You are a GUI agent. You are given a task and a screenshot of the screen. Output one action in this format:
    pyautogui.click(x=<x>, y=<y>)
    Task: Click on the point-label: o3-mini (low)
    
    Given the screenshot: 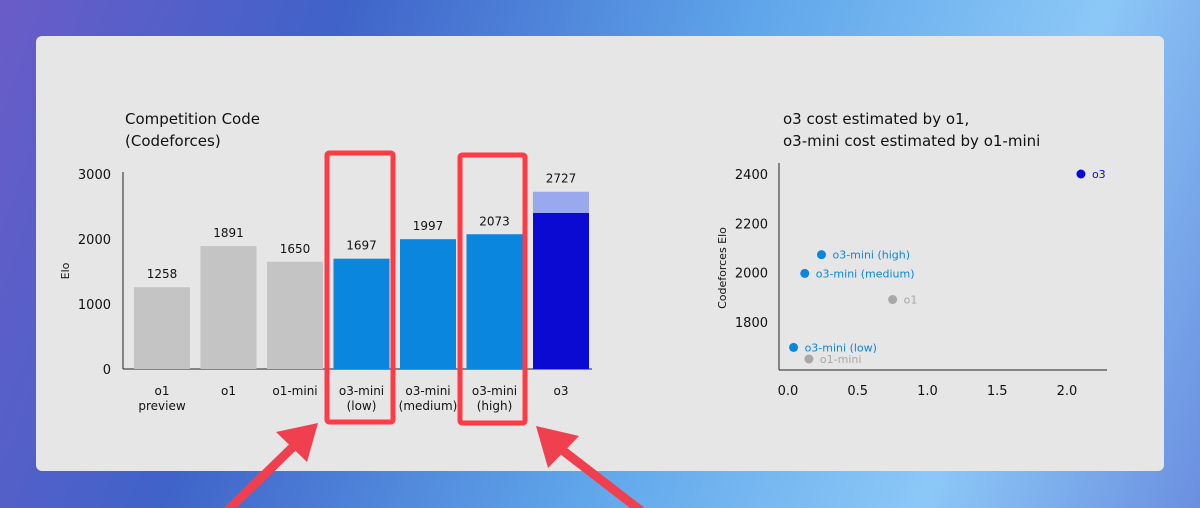 What is the action you would take?
    pyautogui.click(x=841, y=347)
    